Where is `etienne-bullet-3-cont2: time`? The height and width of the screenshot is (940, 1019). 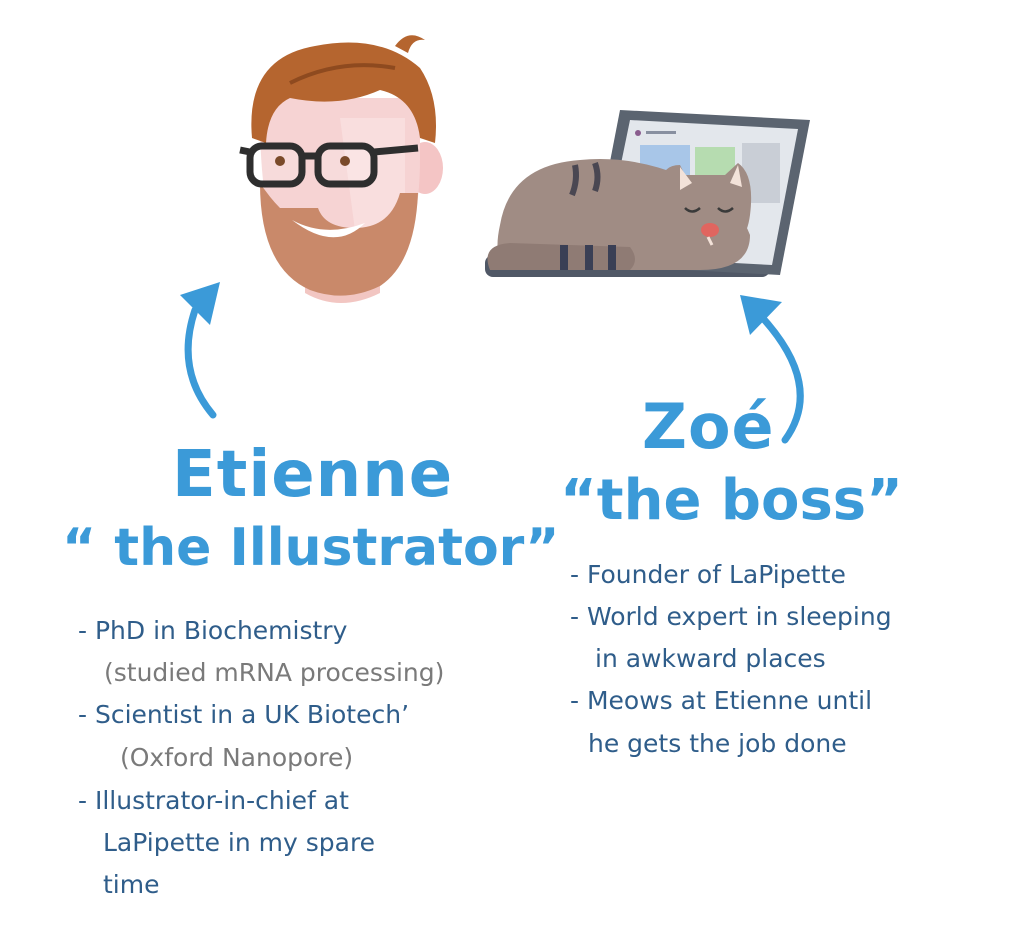
etienne-bullet-3-cont2: time is located at coordinates (131, 884).